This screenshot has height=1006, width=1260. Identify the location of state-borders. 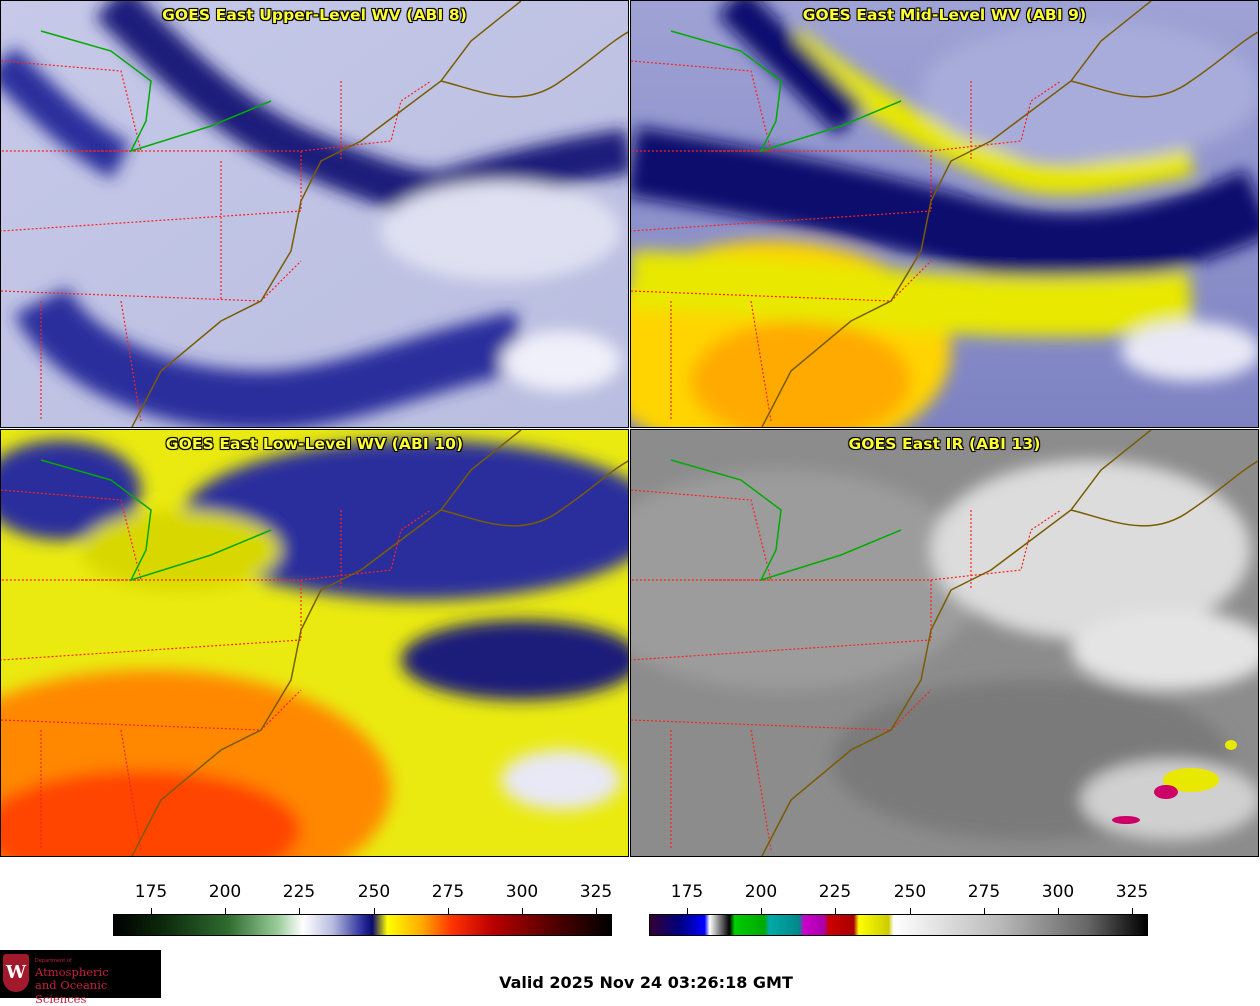
(216, 670).